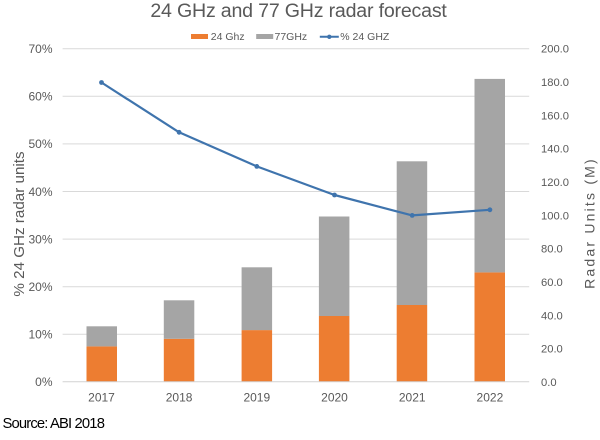 Image resolution: width=600 pixels, height=440 pixels. What do you see at coordinates (40, 192) in the screenshot?
I see `svg-text: 40%` at bounding box center [40, 192].